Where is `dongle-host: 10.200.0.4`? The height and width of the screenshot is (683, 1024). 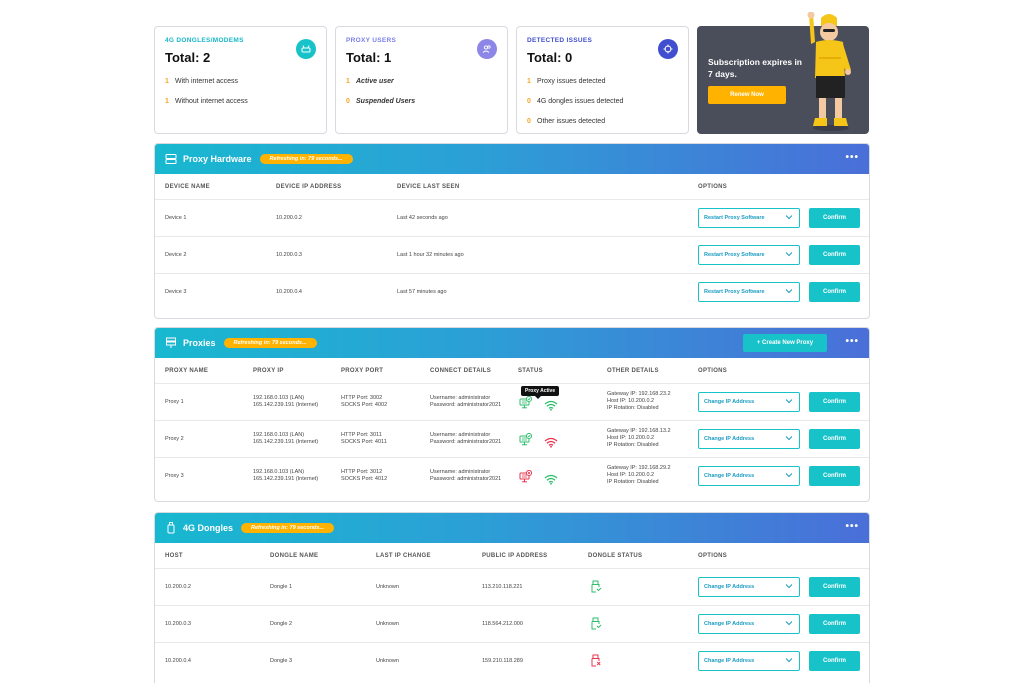
dongle-host: 10.200.0.4 is located at coordinates (178, 661).